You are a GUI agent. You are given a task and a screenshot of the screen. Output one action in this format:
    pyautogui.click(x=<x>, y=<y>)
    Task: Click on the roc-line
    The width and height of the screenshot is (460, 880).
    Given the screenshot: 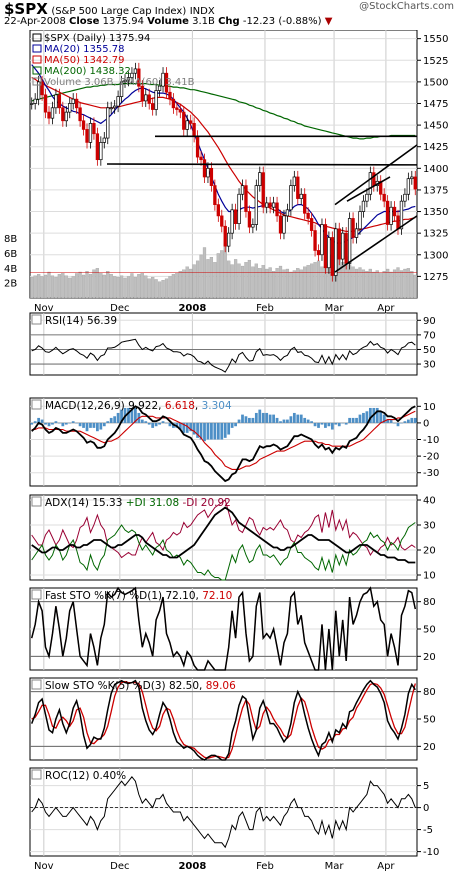 What is the action you would take?
    pyautogui.click(x=223, y=812)
    